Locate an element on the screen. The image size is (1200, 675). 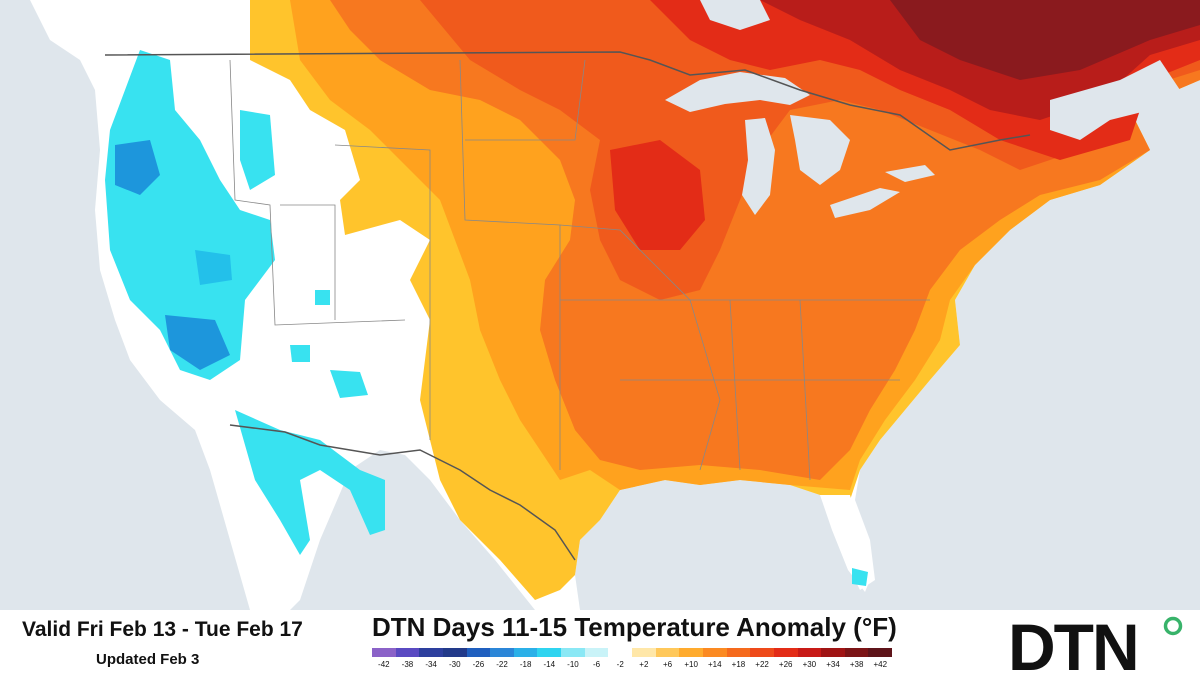
warm-anomaly-darkest is located at coordinates (1045, 40).